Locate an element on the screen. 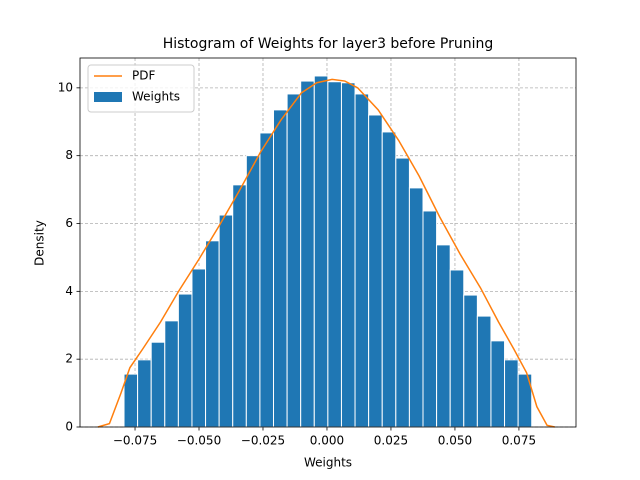  x-tick-label: −0.050 is located at coordinates (199, 441).